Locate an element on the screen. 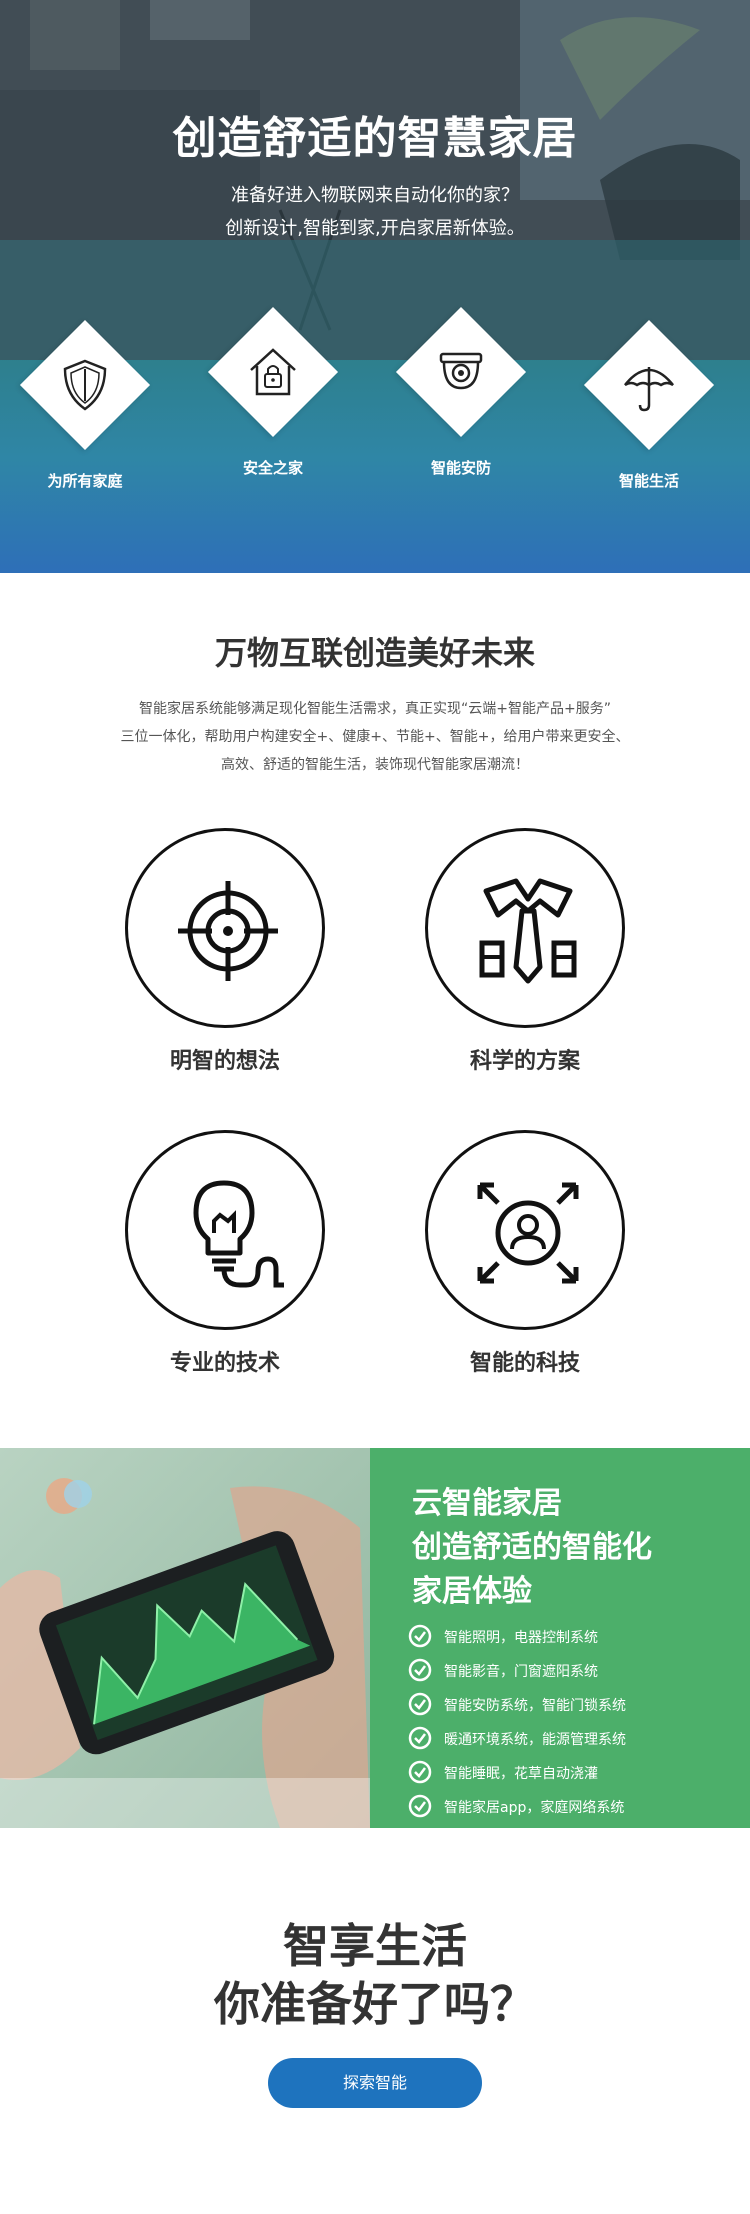  feature-label: 为所有家庭 is located at coordinates (85, 481).